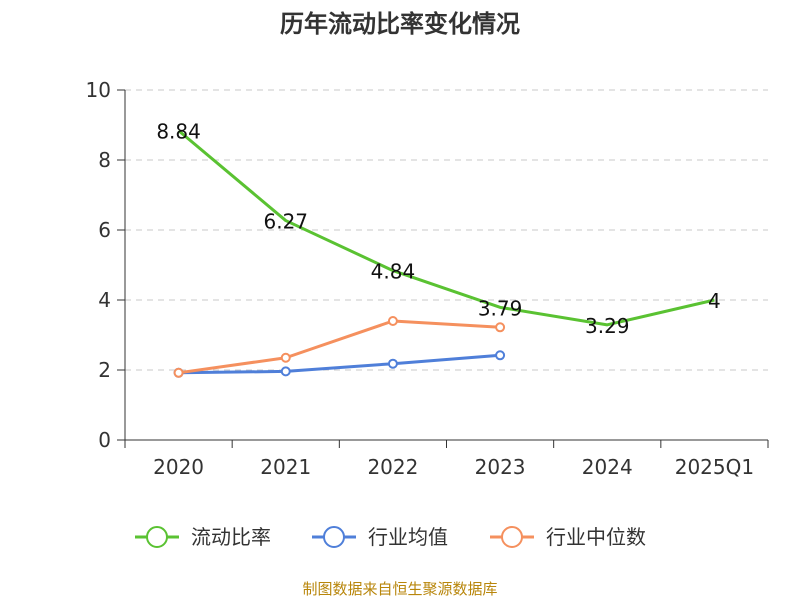 Image resolution: width=800 pixels, height=600 pixels. What do you see at coordinates (178, 467) in the screenshot?
I see `x-tick-label: 2020` at bounding box center [178, 467].